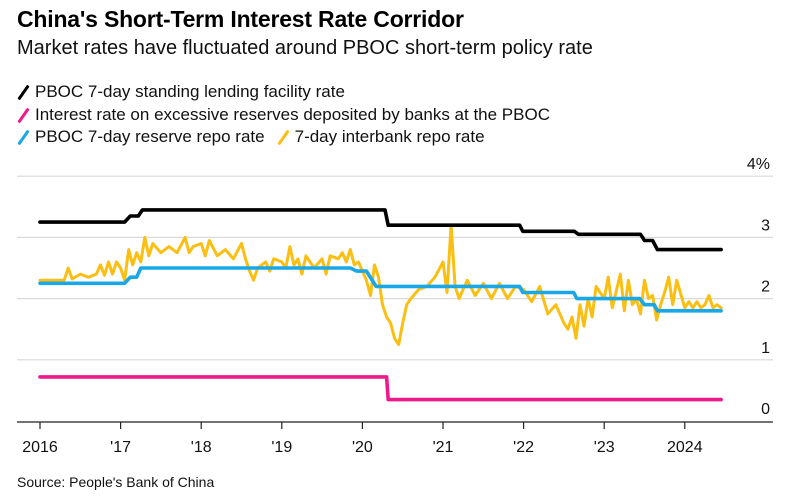  I want to click on series-line-pboc-7-day-reserve-repo-rate, so click(380, 289).